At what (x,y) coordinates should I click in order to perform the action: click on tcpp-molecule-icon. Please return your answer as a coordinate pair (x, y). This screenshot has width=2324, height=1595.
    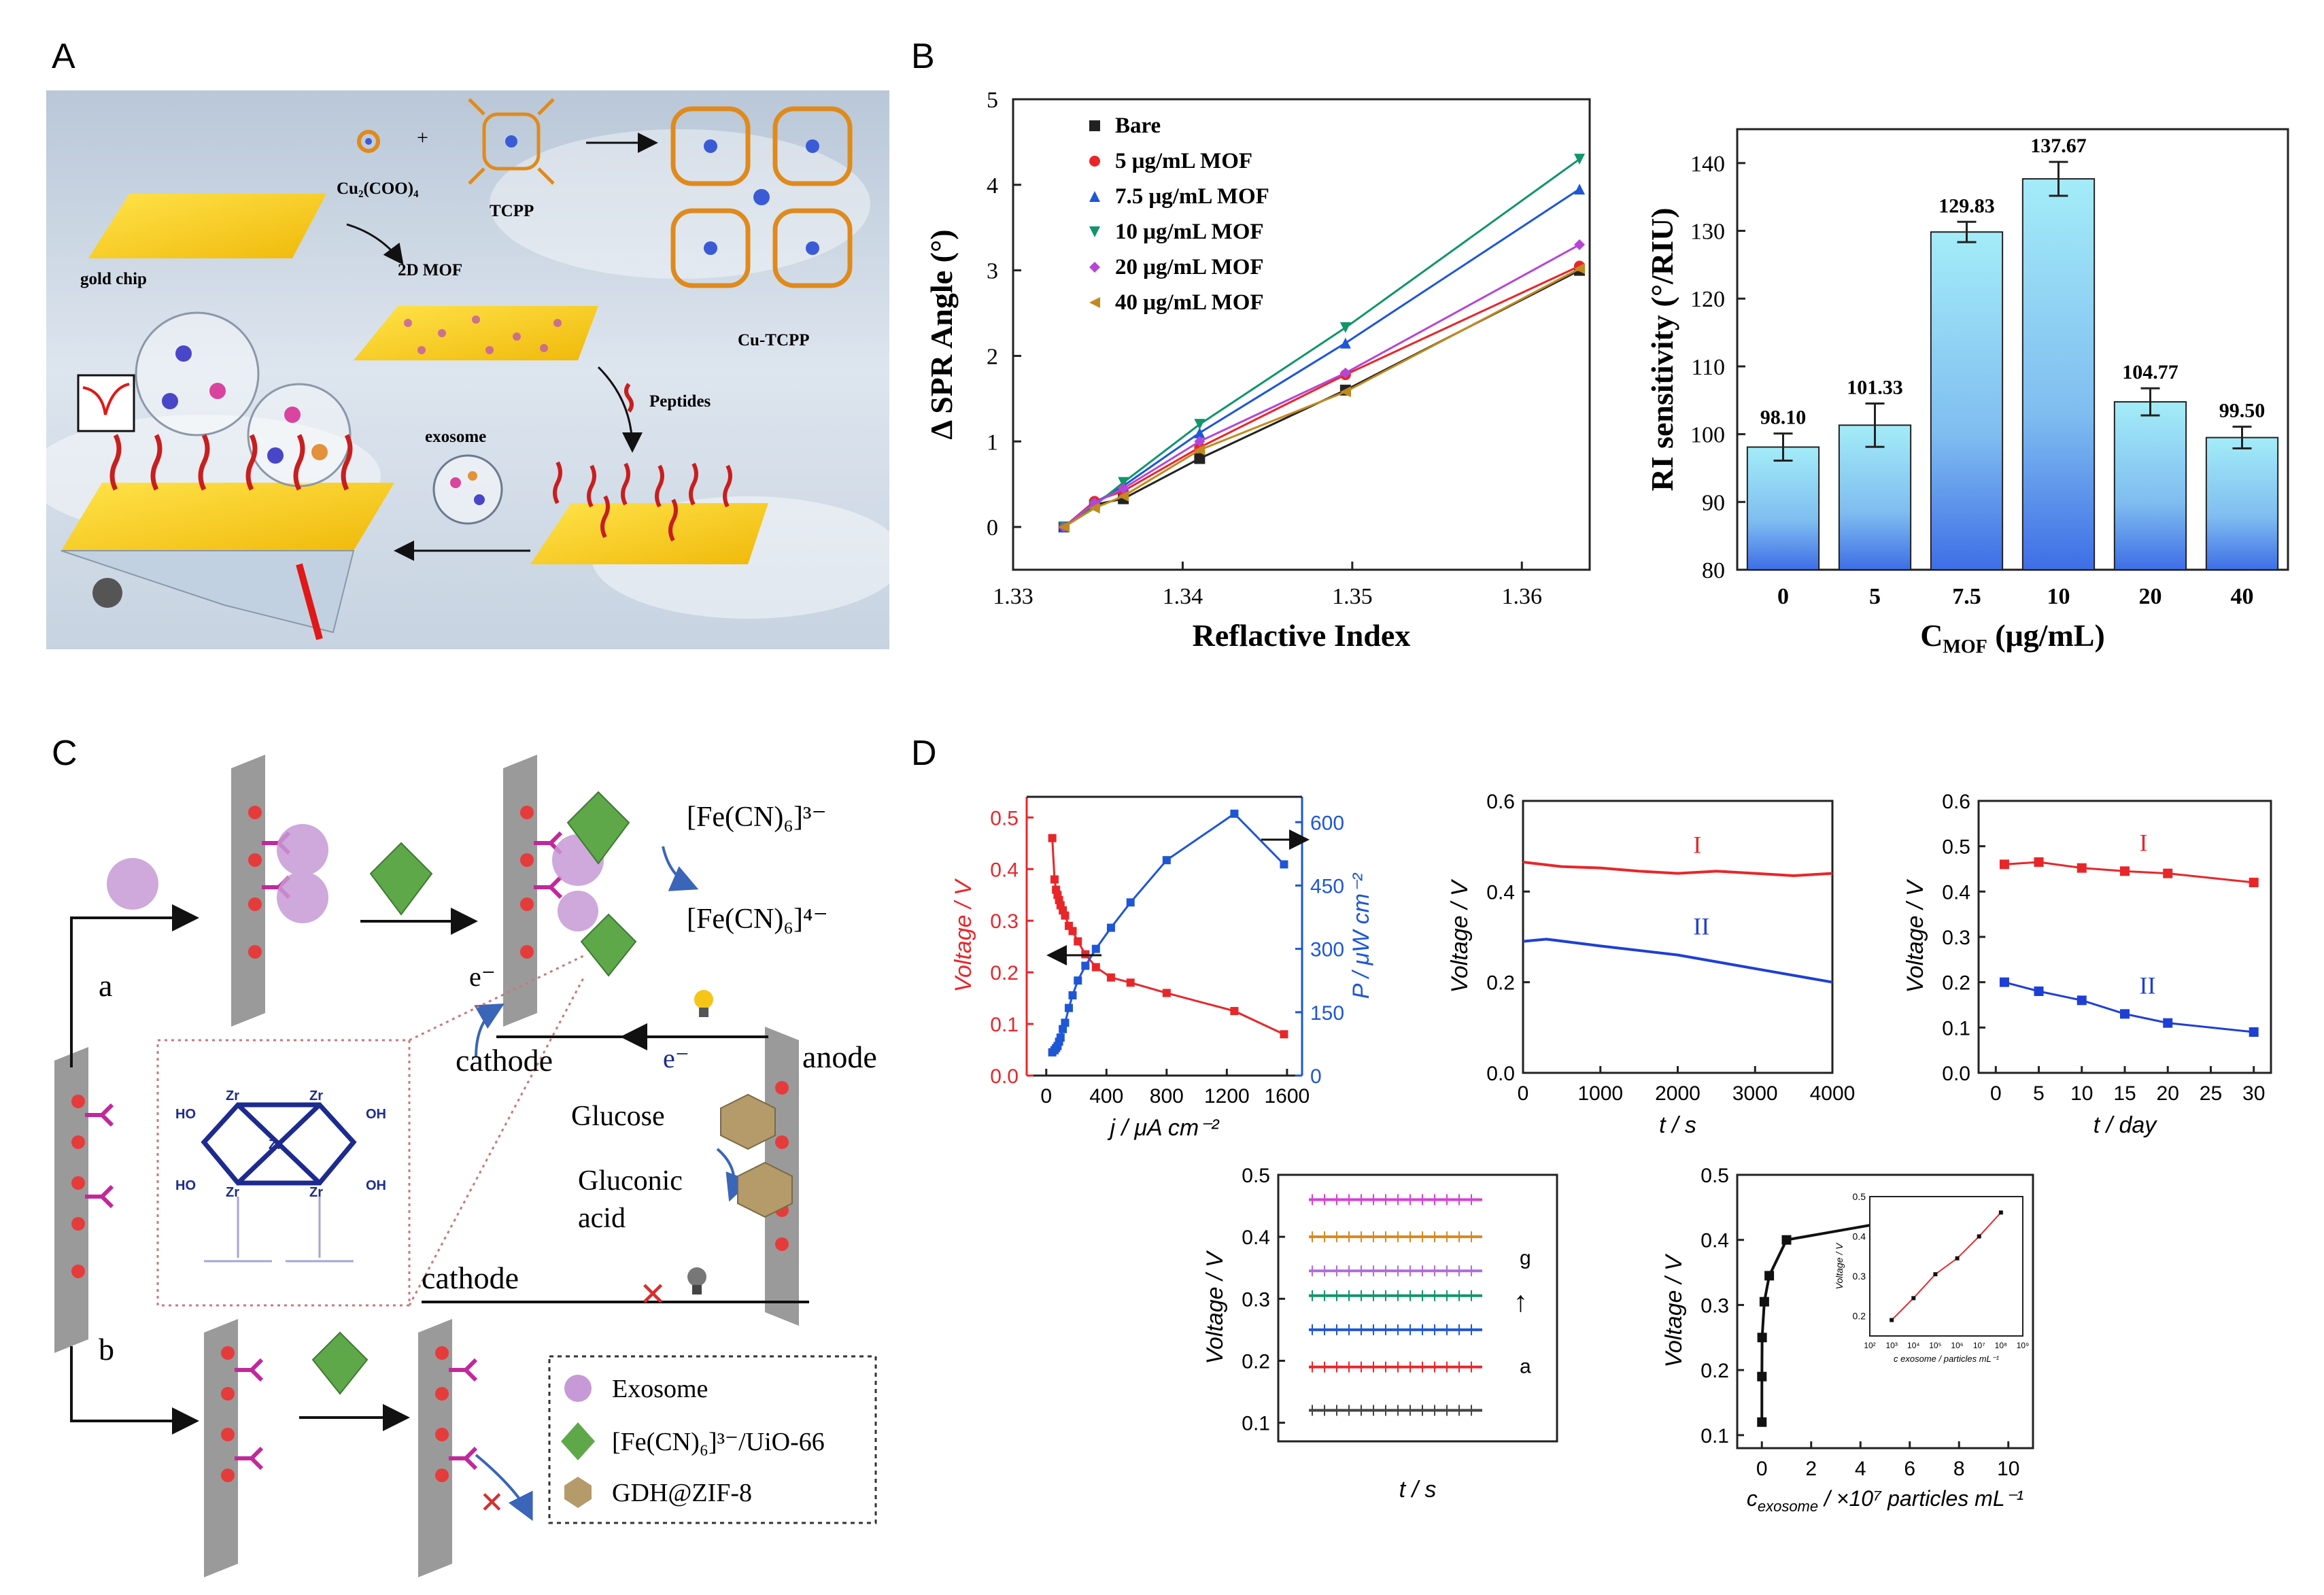
    Looking at the image, I should click on (511, 141).